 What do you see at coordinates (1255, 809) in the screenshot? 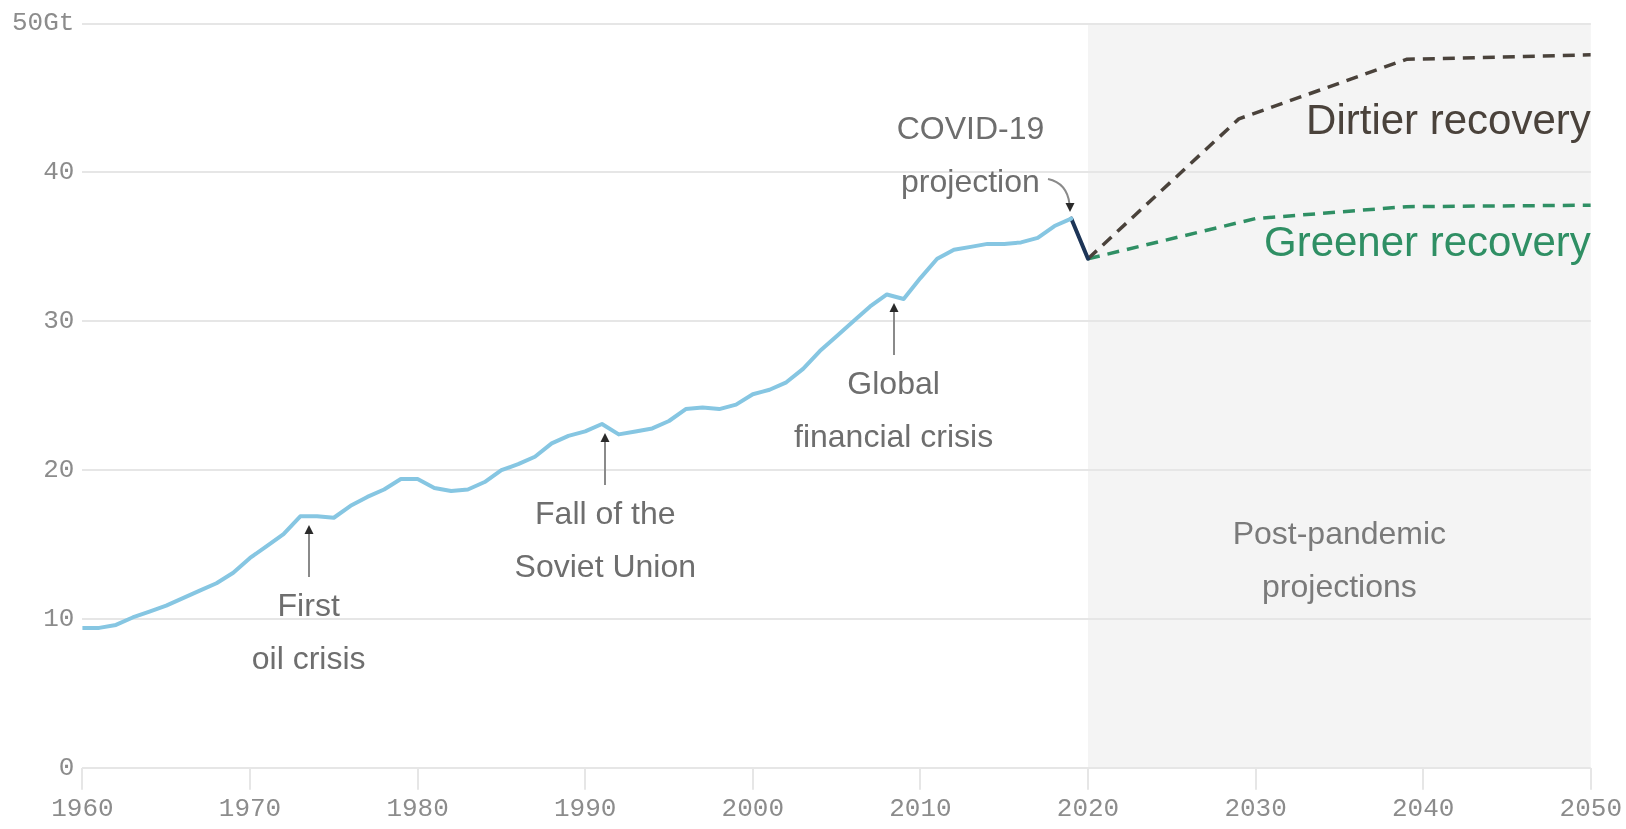
I see `x-tick-label: 2030` at bounding box center [1255, 809].